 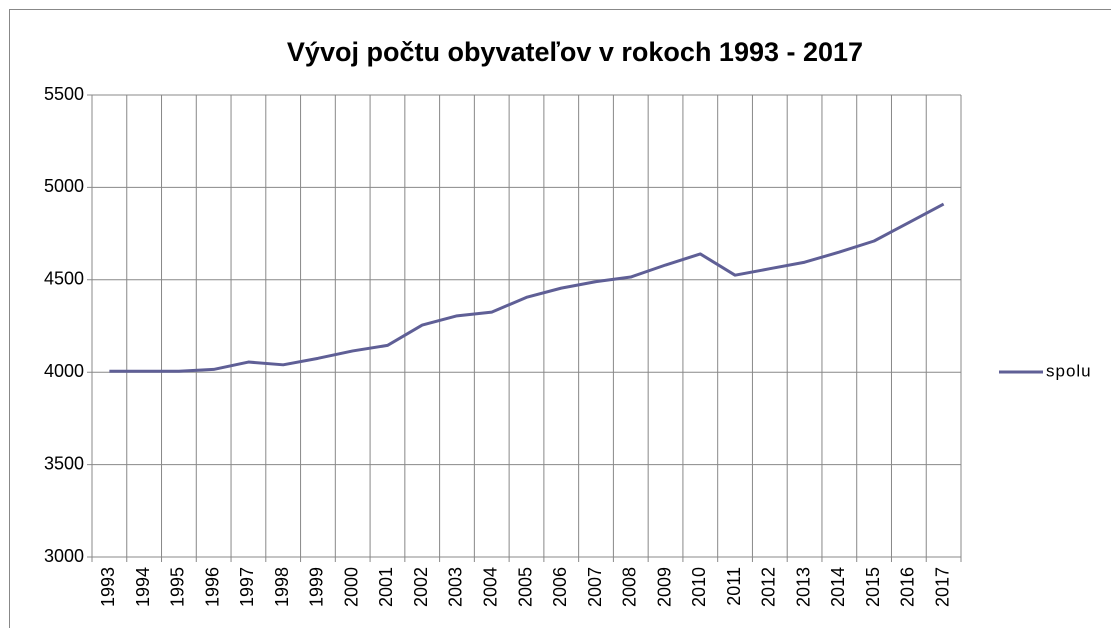 I want to click on y-tick-label: 3500, so click(x=64, y=463).